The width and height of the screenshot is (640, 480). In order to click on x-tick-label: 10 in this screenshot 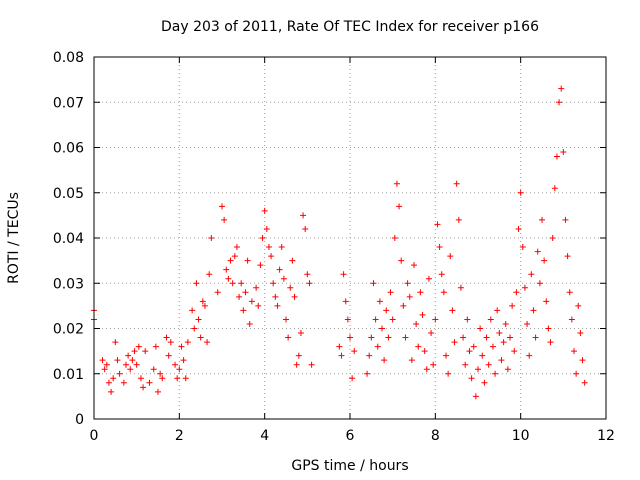, I will do `click(521, 436)`.